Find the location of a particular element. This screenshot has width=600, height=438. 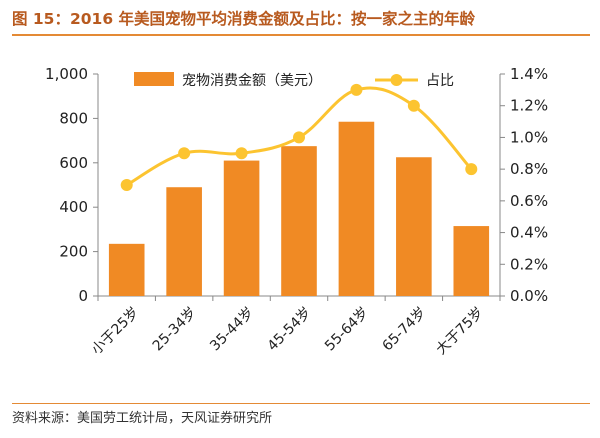

right-tick-label: 1.2% is located at coordinates (529, 106).